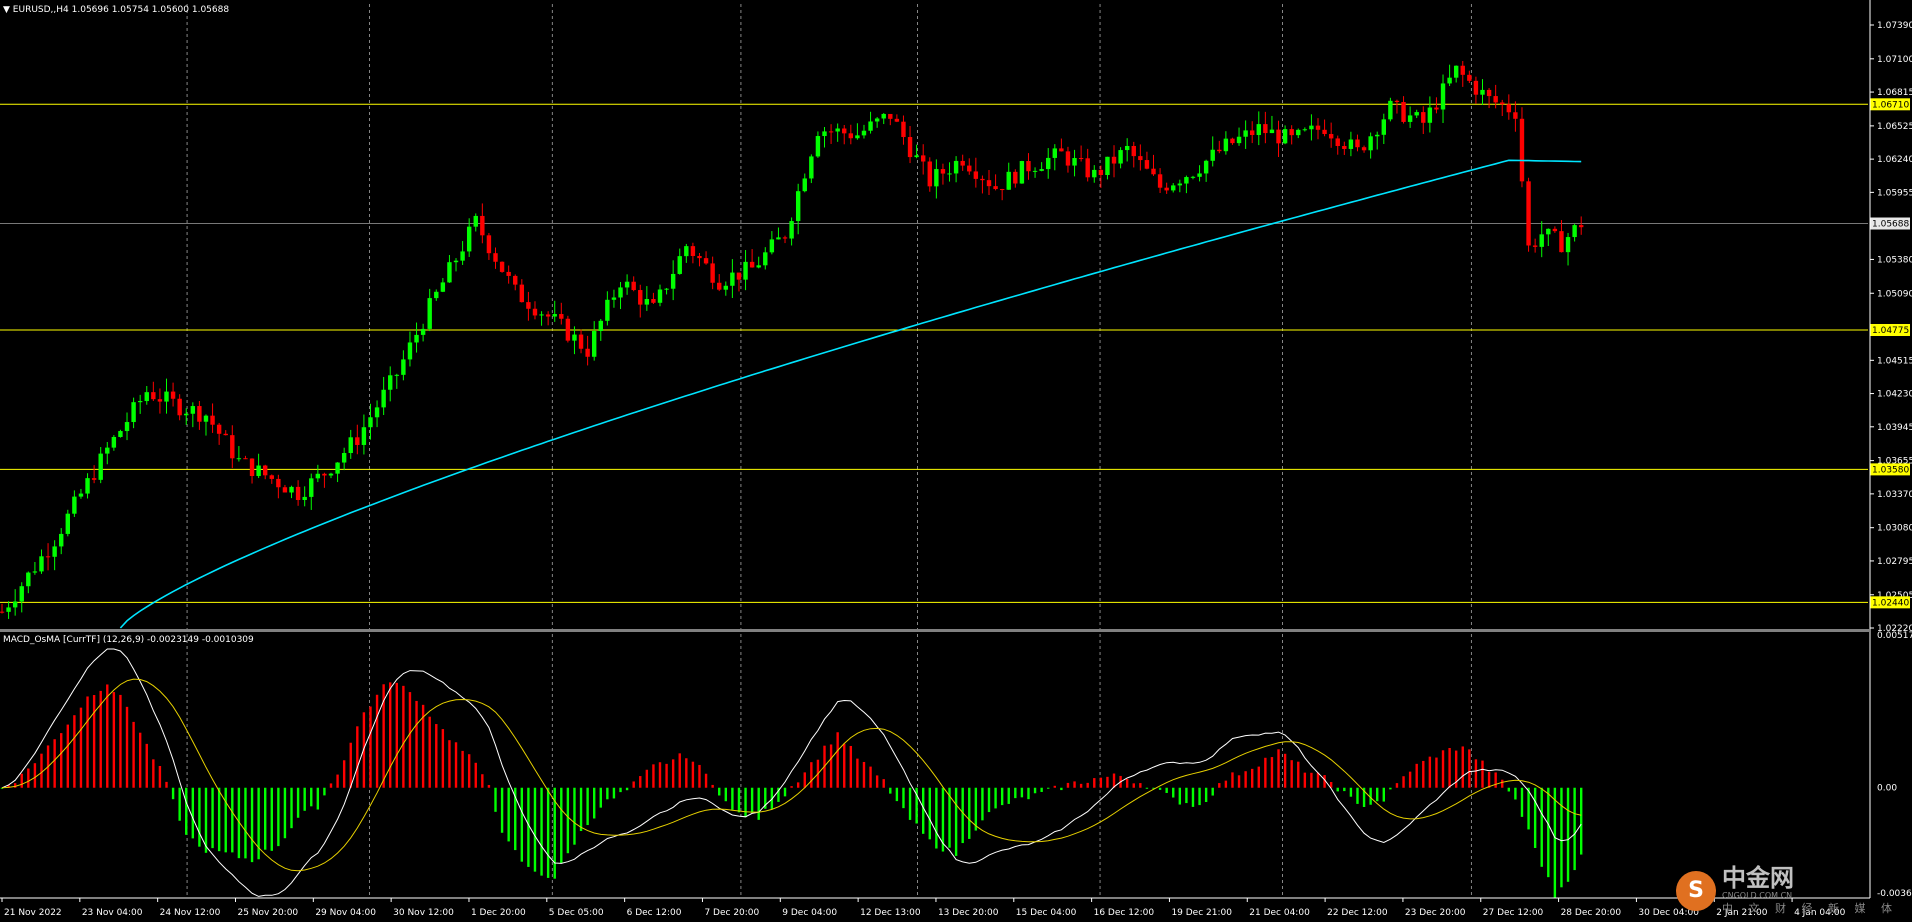 The width and height of the screenshot is (1912, 922). What do you see at coordinates (1887, 789) in the screenshot?
I see `osma-tick-label: 0.00` at bounding box center [1887, 789].